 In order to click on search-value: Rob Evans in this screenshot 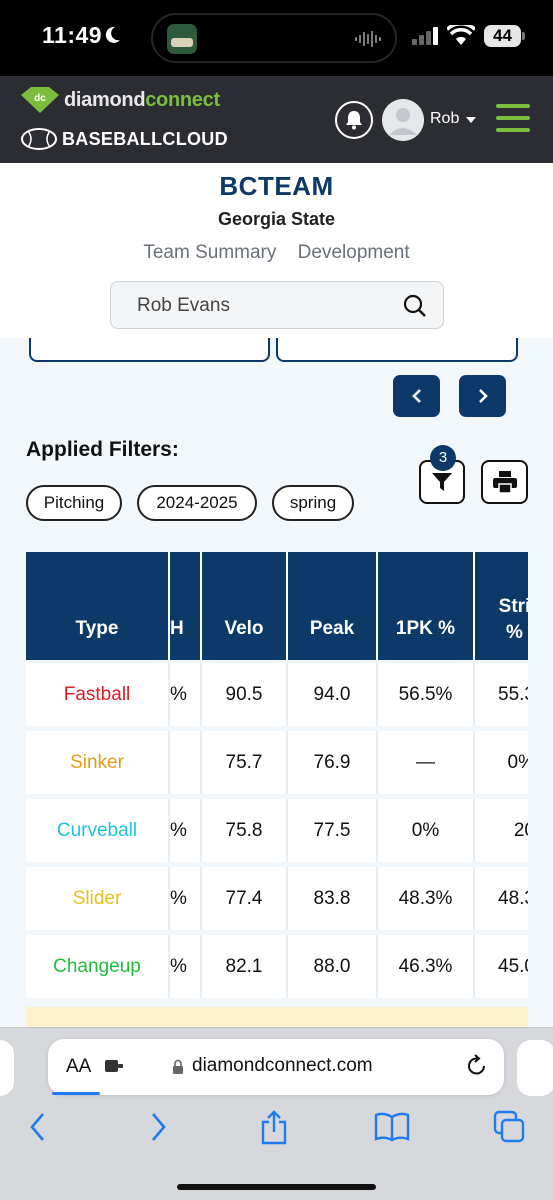, I will do `click(183, 305)`.